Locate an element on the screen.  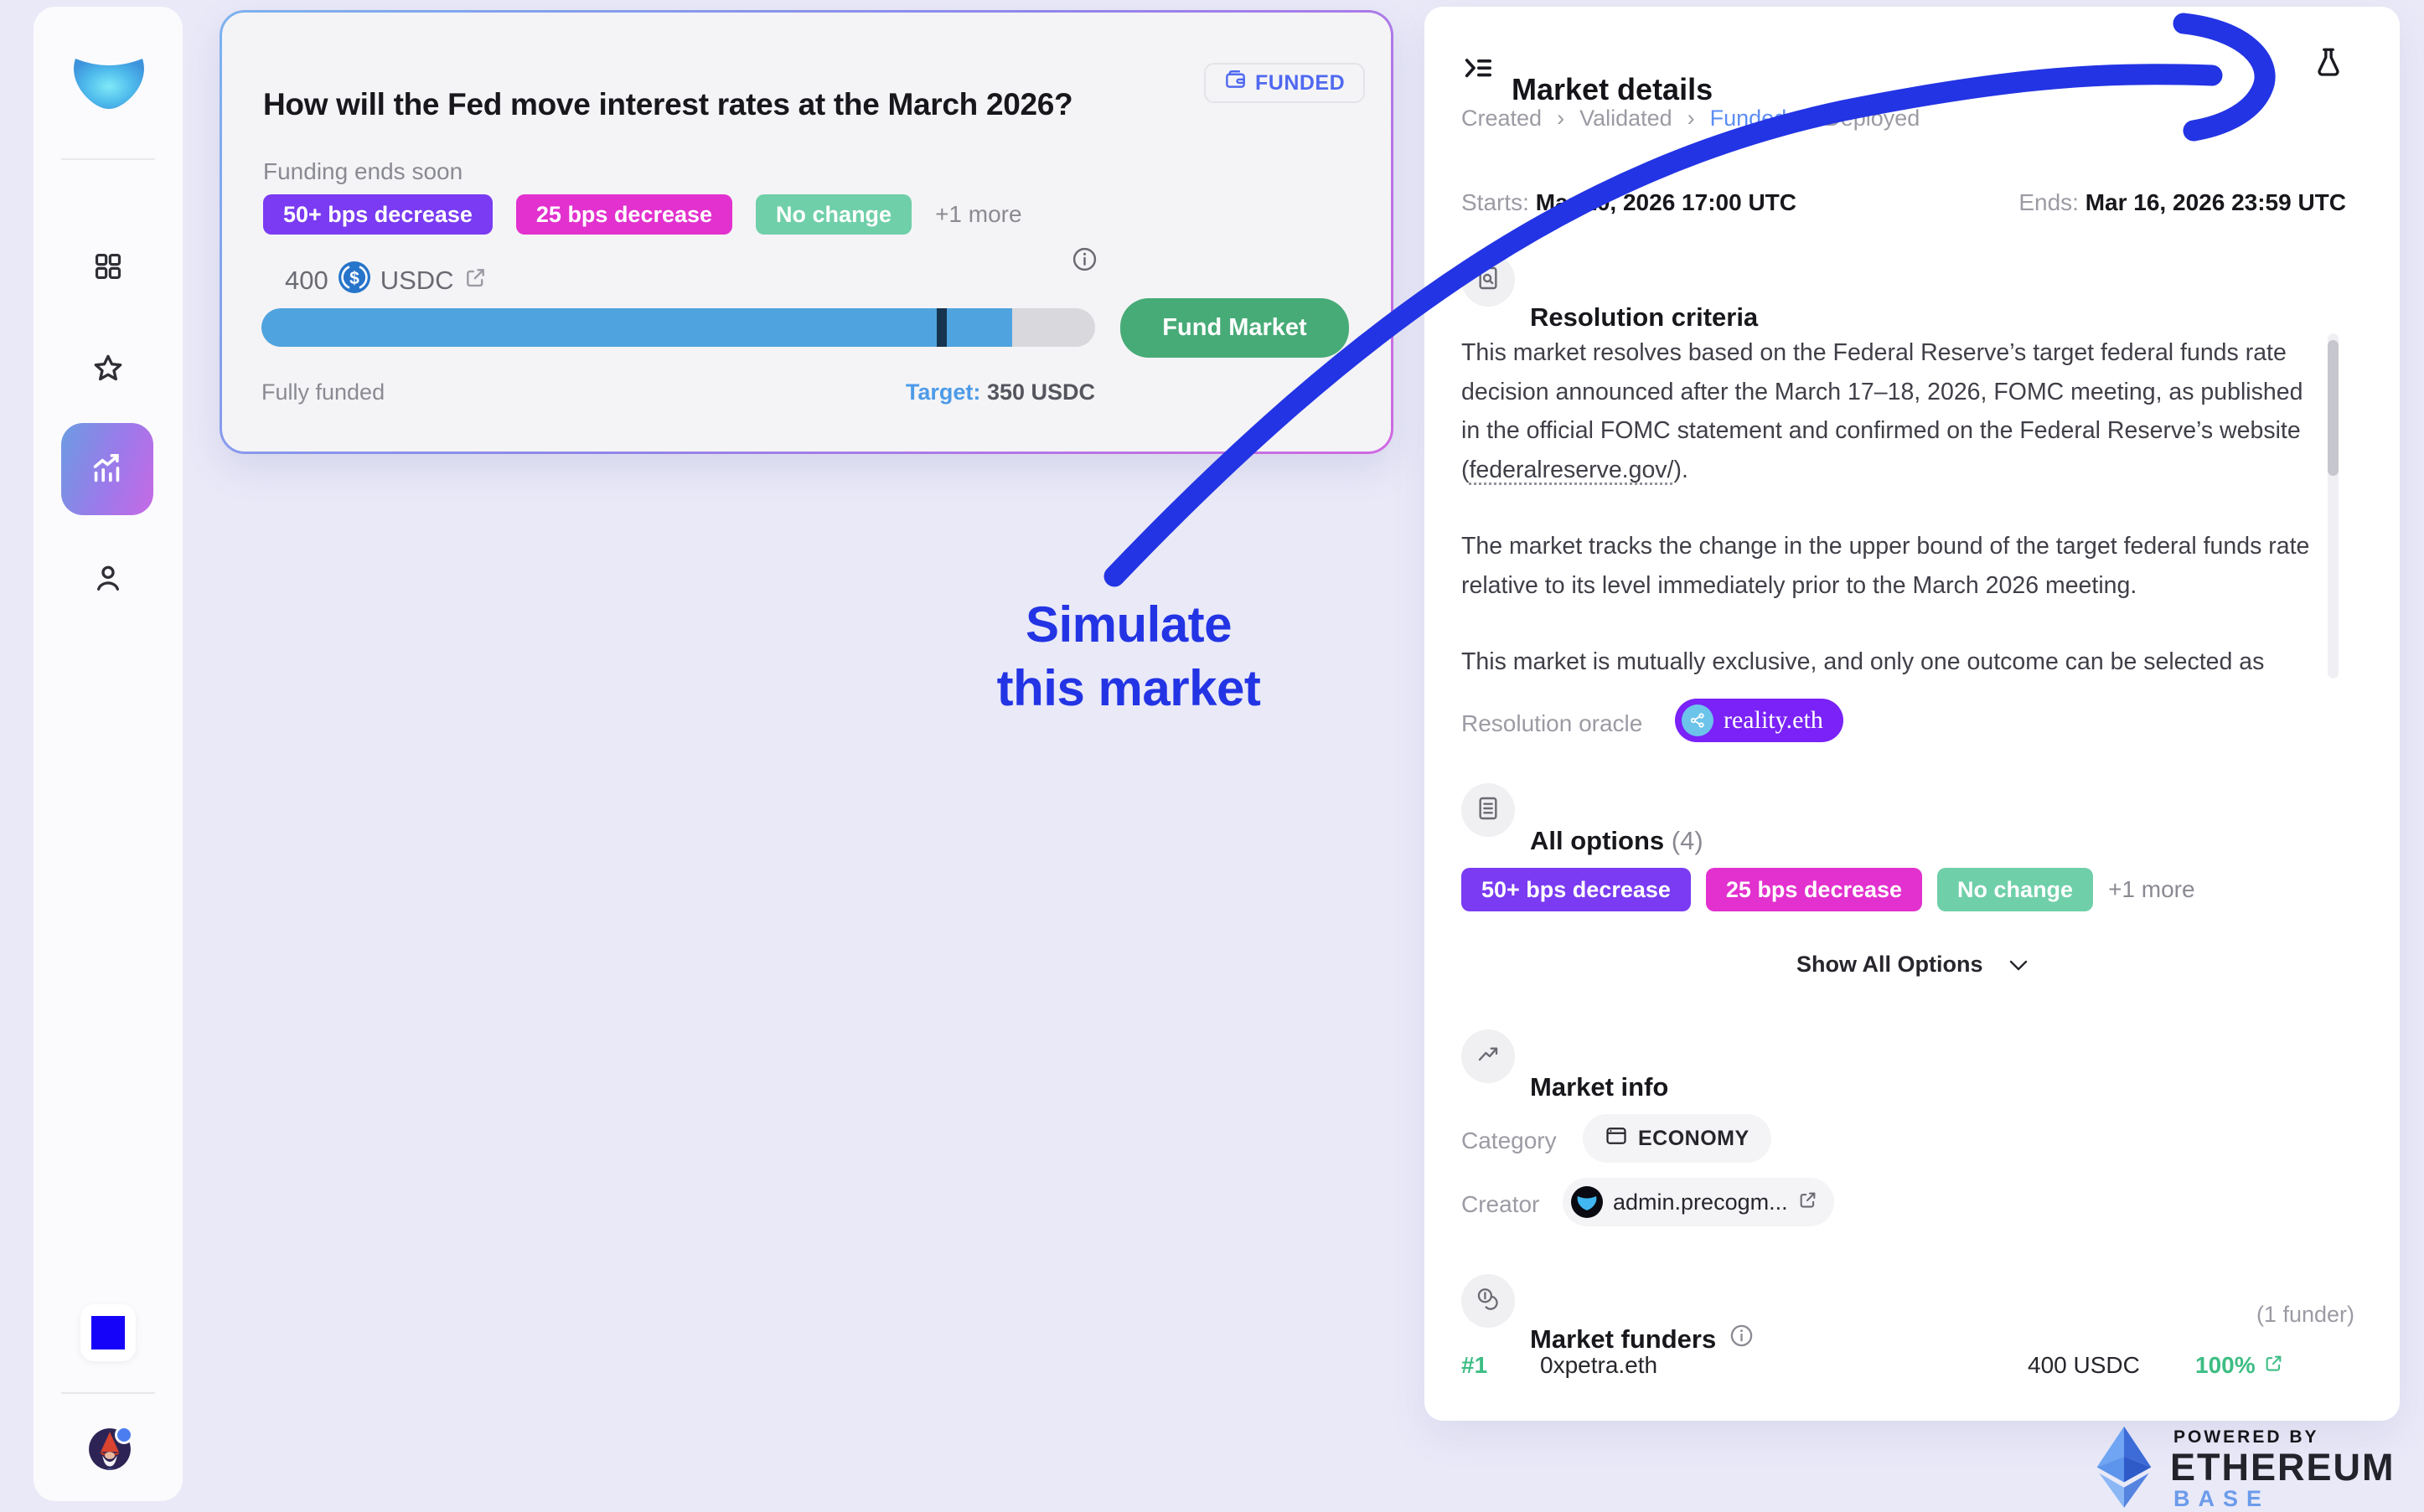
option-chip: No change is located at coordinates (2015, 889).